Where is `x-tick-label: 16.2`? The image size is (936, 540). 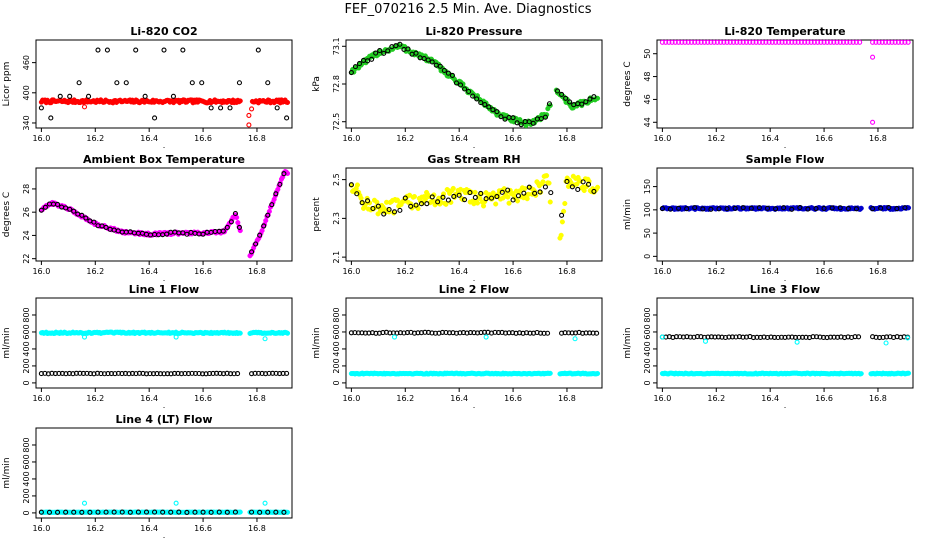 x-tick-label: 16.2 is located at coordinates (716, 398).